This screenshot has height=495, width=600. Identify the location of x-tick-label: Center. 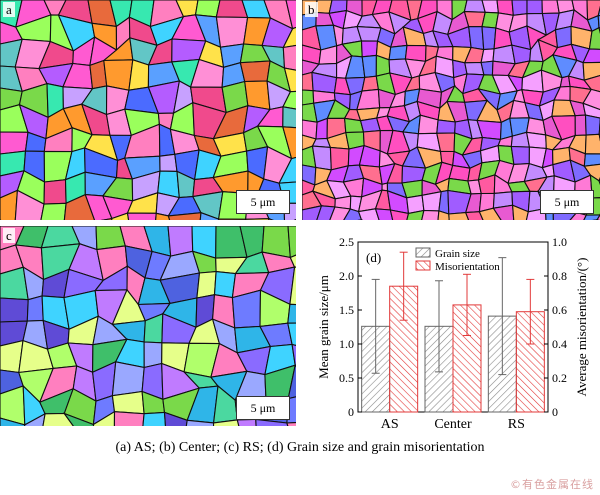
(453, 424).